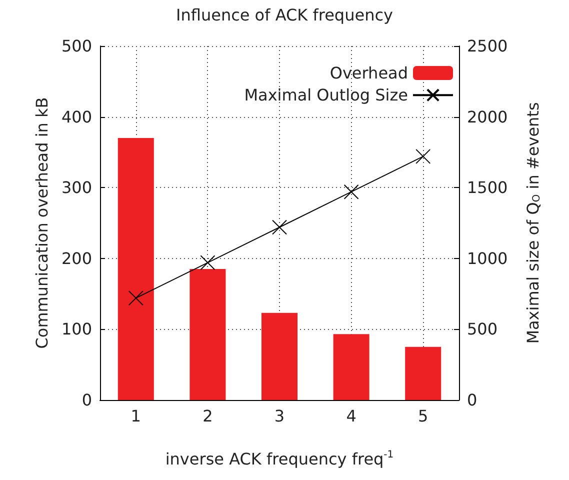 This screenshot has height=480, width=569. Describe the element at coordinates (284, 15) in the screenshot. I see `chart-title: Influence of ACK frequency` at that location.